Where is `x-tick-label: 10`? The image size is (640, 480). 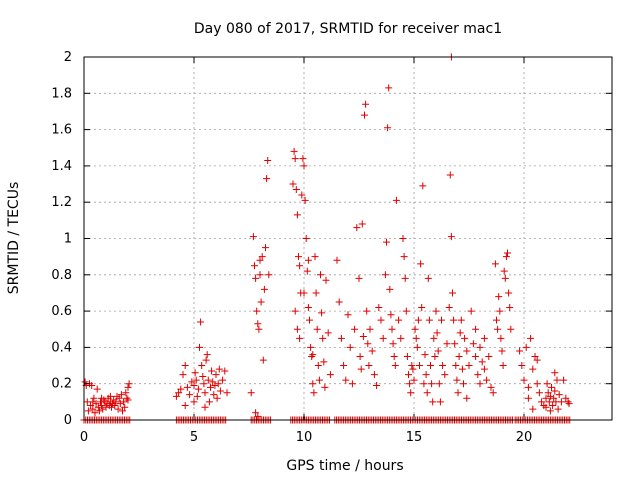
x-tick-label: 10 is located at coordinates (304, 437).